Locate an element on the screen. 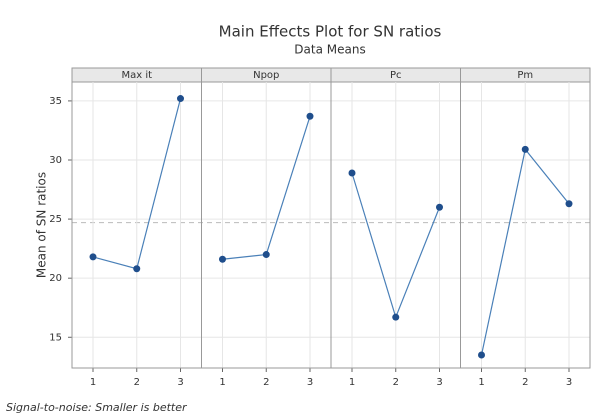 Image resolution: width=605 pixels, height=418 pixels. y-tick-label: 30 is located at coordinates (55, 160).